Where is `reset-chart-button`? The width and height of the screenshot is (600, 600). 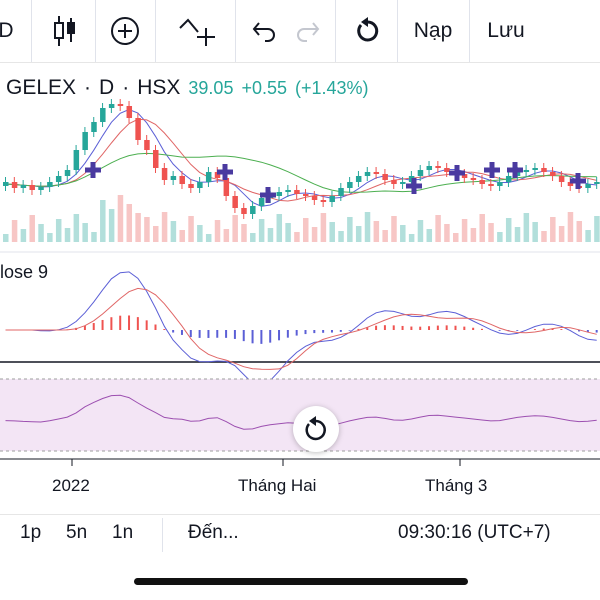 reset-chart-button is located at coordinates (316, 429).